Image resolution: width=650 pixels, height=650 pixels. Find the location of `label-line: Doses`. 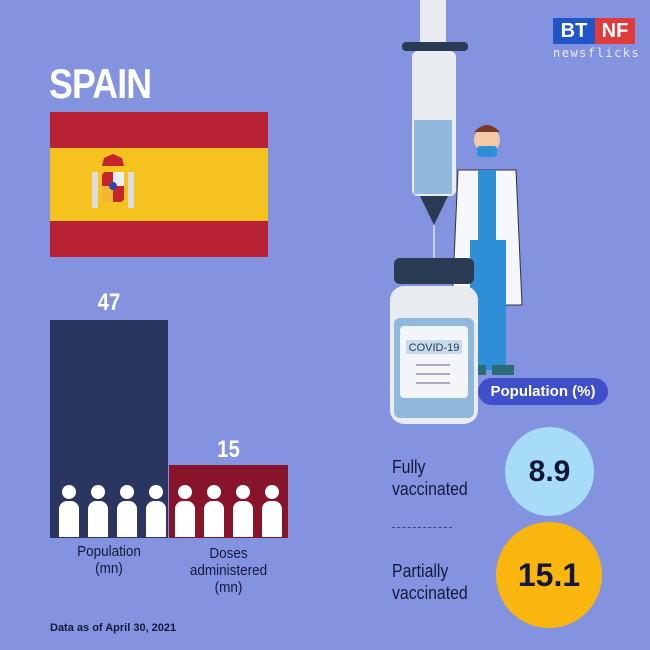

label-line: Doses is located at coordinates (228, 553).